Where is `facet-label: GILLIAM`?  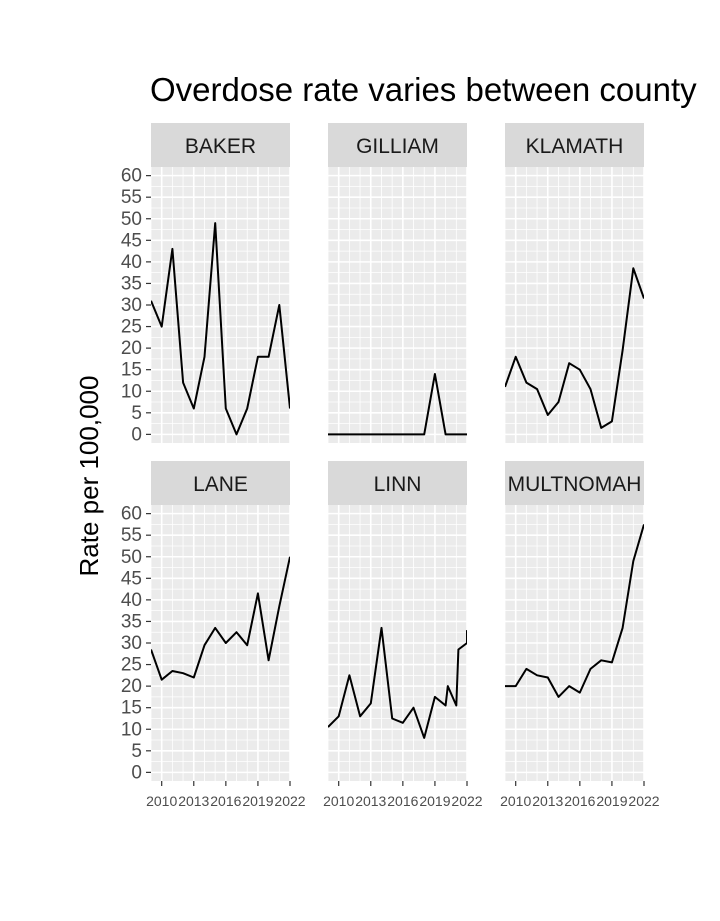
facet-label: GILLIAM is located at coordinates (397, 146).